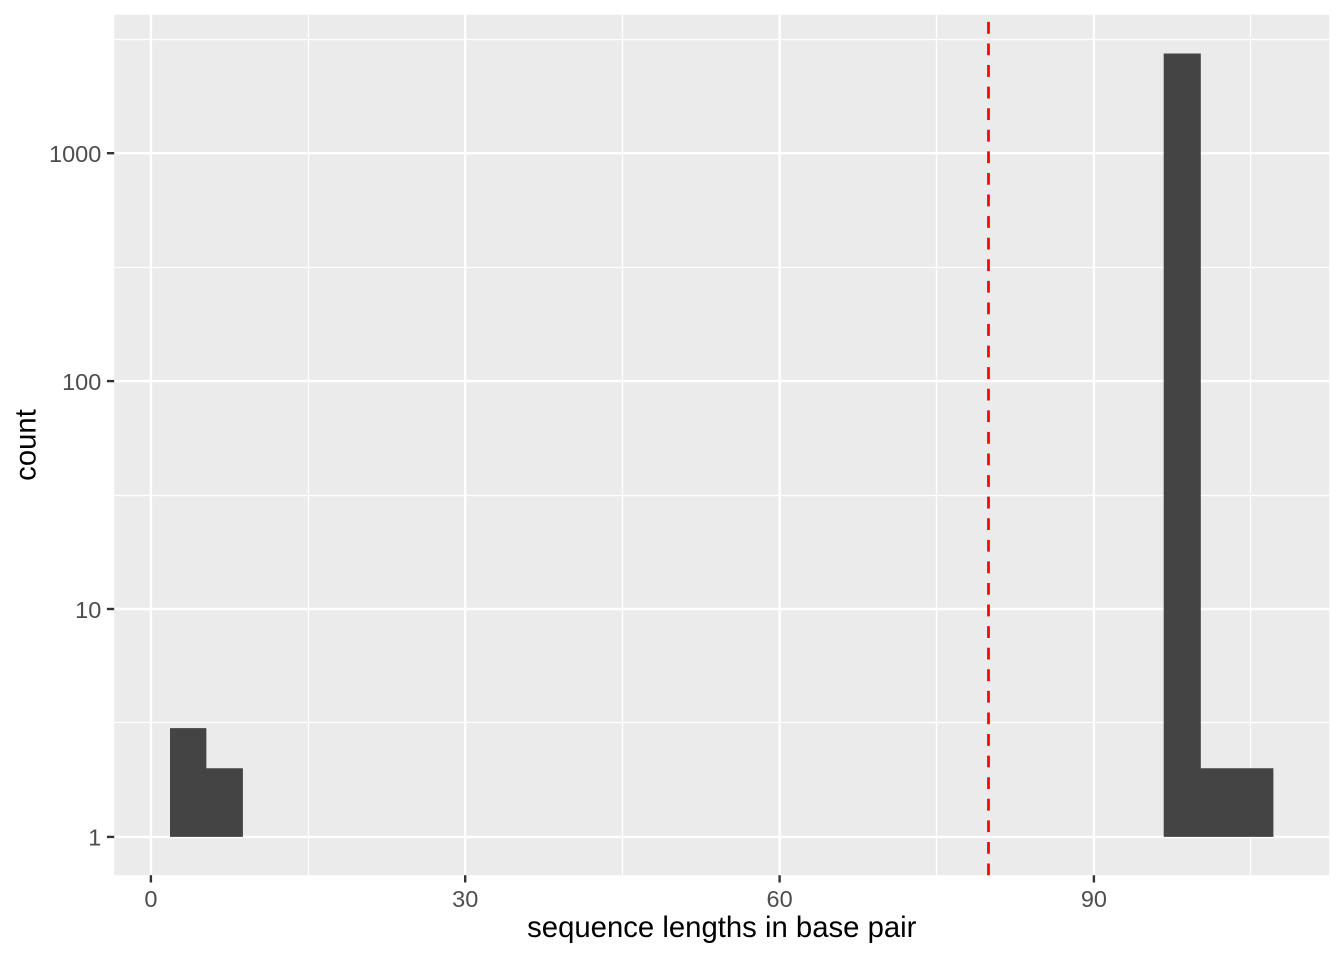 The width and height of the screenshot is (1344, 960). I want to click on svg-text: 90, so click(1094, 899).